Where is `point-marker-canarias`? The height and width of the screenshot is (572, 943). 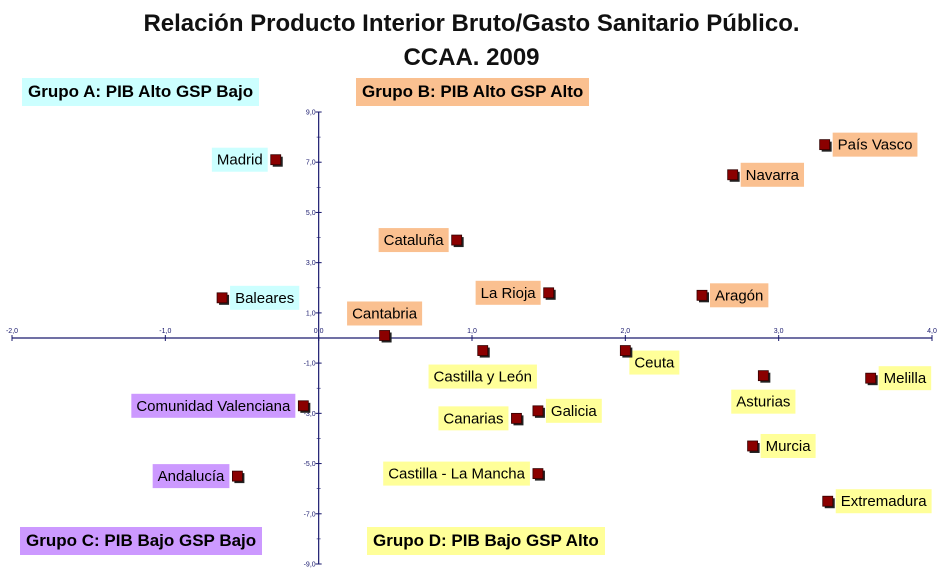 point-marker-canarias is located at coordinates (516, 418).